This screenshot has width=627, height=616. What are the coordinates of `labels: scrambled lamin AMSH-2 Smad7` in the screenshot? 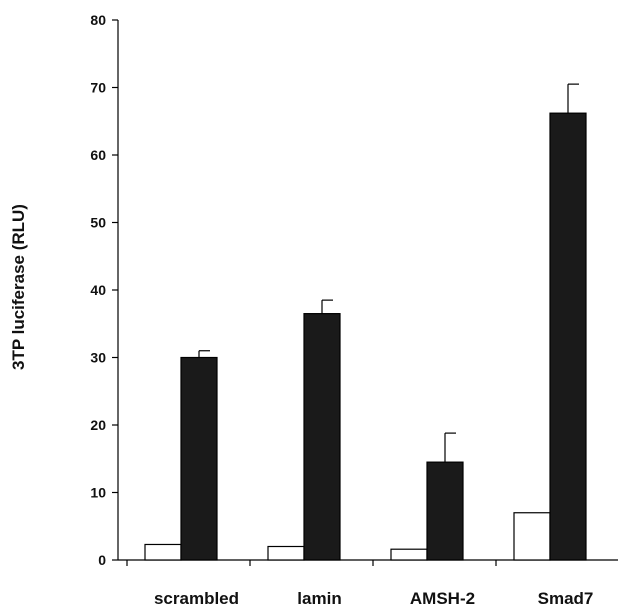 It's located at (373, 598).